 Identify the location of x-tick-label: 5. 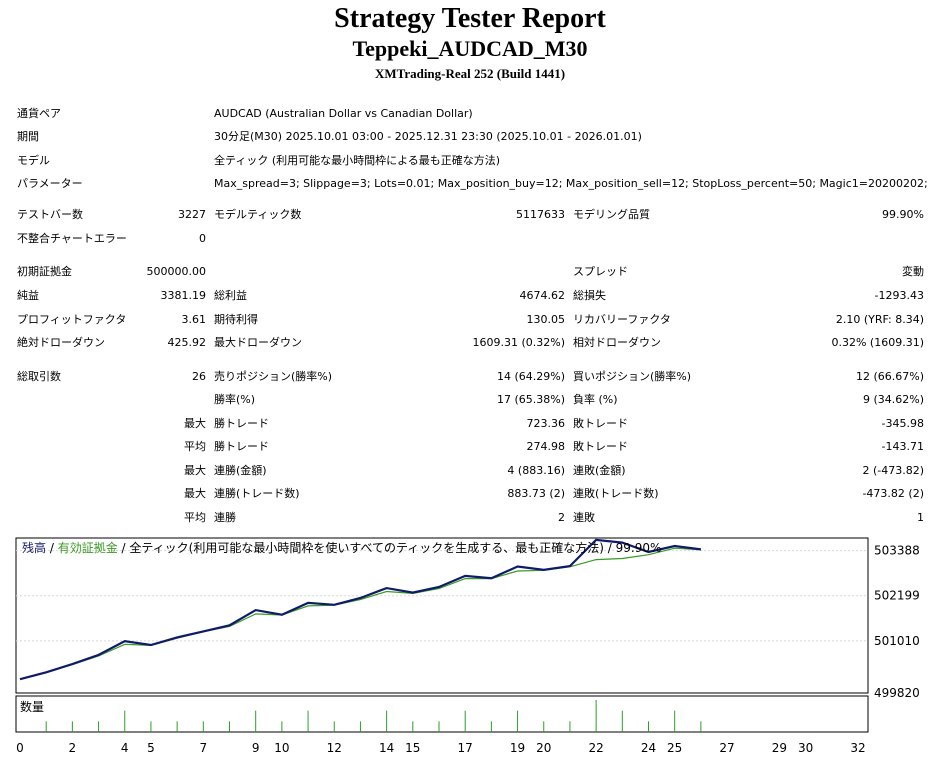
(151, 748).